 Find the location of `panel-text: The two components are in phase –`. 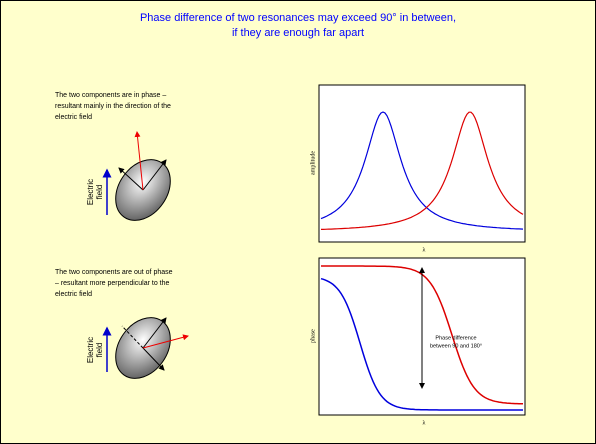

panel-text: The two components are in phase – is located at coordinates (110, 95).